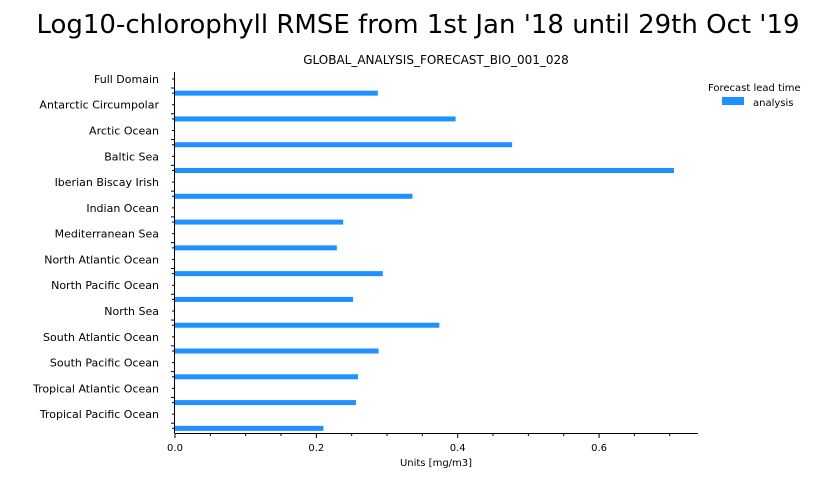  Describe the element at coordinates (249, 428) in the screenshot. I see `bar-tropical-pacific-ocean` at that location.